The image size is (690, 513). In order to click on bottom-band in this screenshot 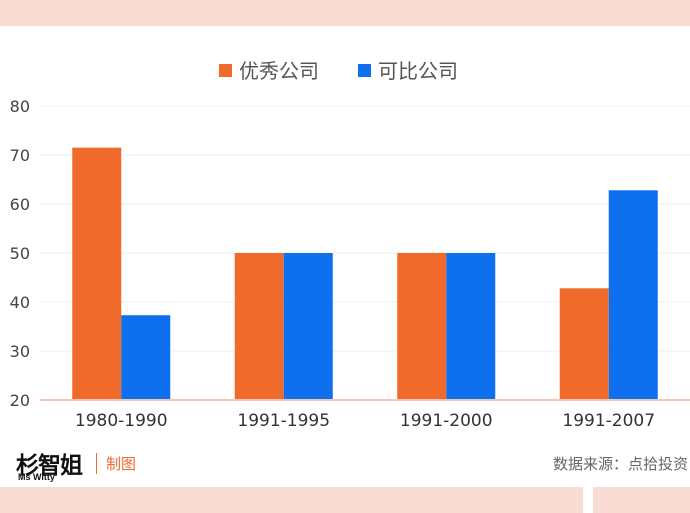, I will do `click(345, 500)`.